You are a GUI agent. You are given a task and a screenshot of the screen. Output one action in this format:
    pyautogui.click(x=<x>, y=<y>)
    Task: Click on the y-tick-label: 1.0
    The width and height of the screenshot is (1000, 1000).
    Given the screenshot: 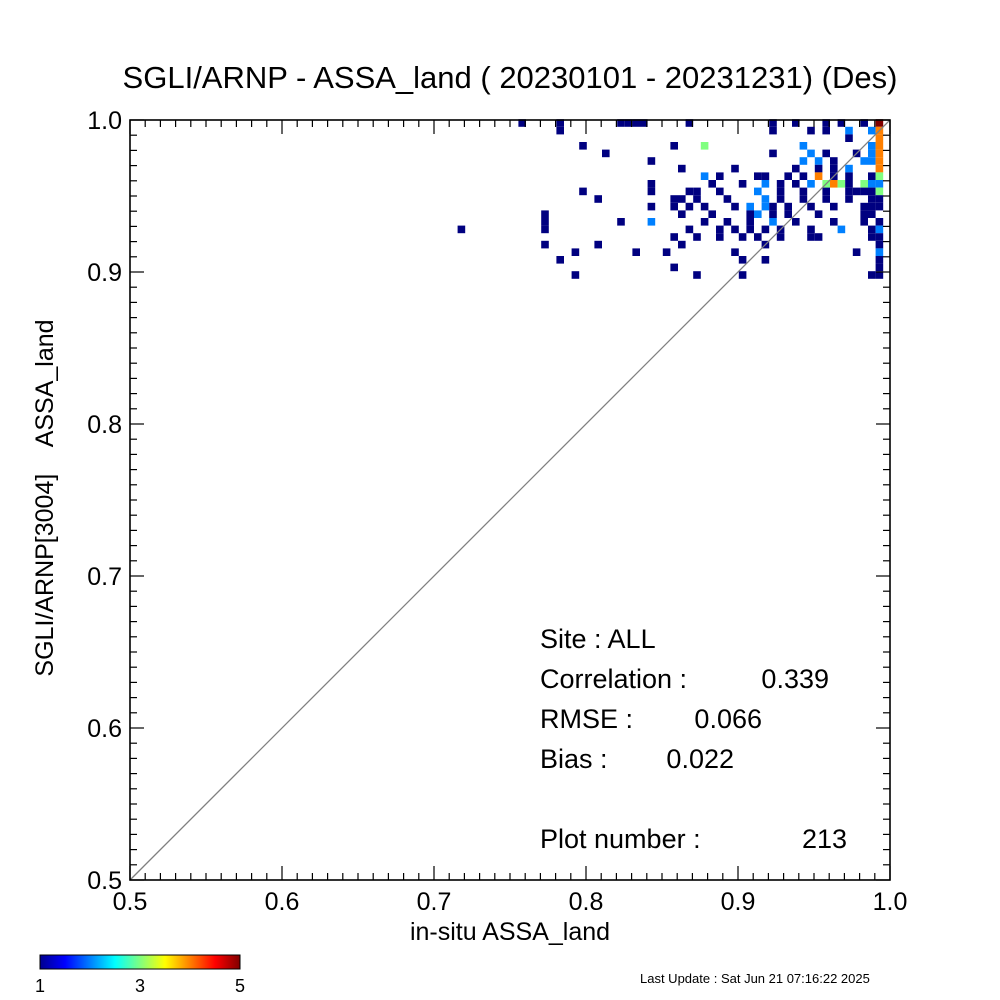 What is the action you would take?
    pyautogui.click(x=104, y=121)
    